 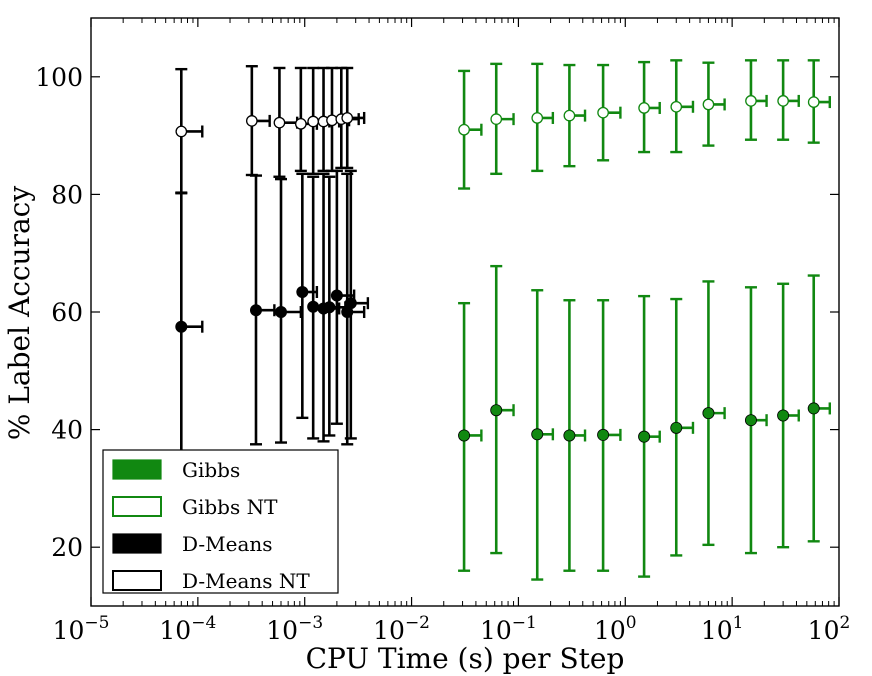 I want to click on x-tick-label: 10⁰, so click(x=615, y=629).